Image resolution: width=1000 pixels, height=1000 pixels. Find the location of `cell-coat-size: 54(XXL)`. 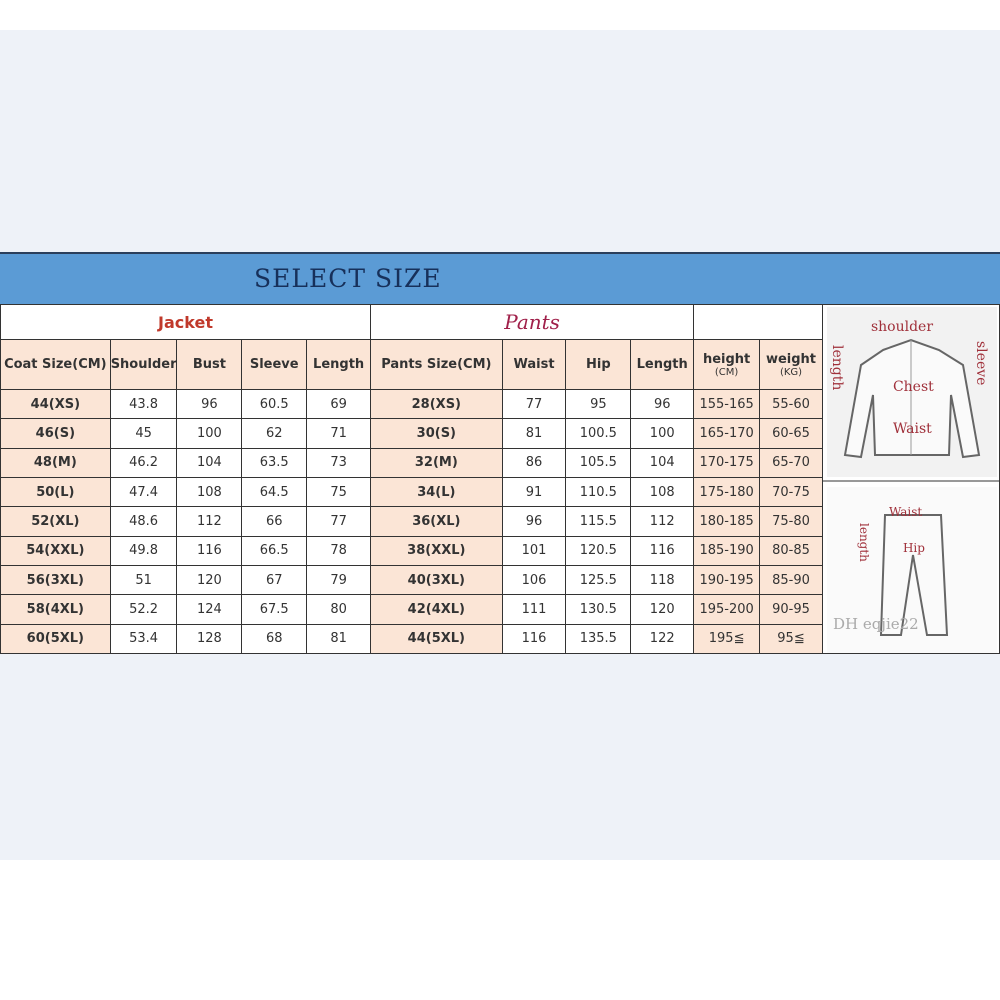

cell-coat-size: 54(XXL) is located at coordinates (55, 550).